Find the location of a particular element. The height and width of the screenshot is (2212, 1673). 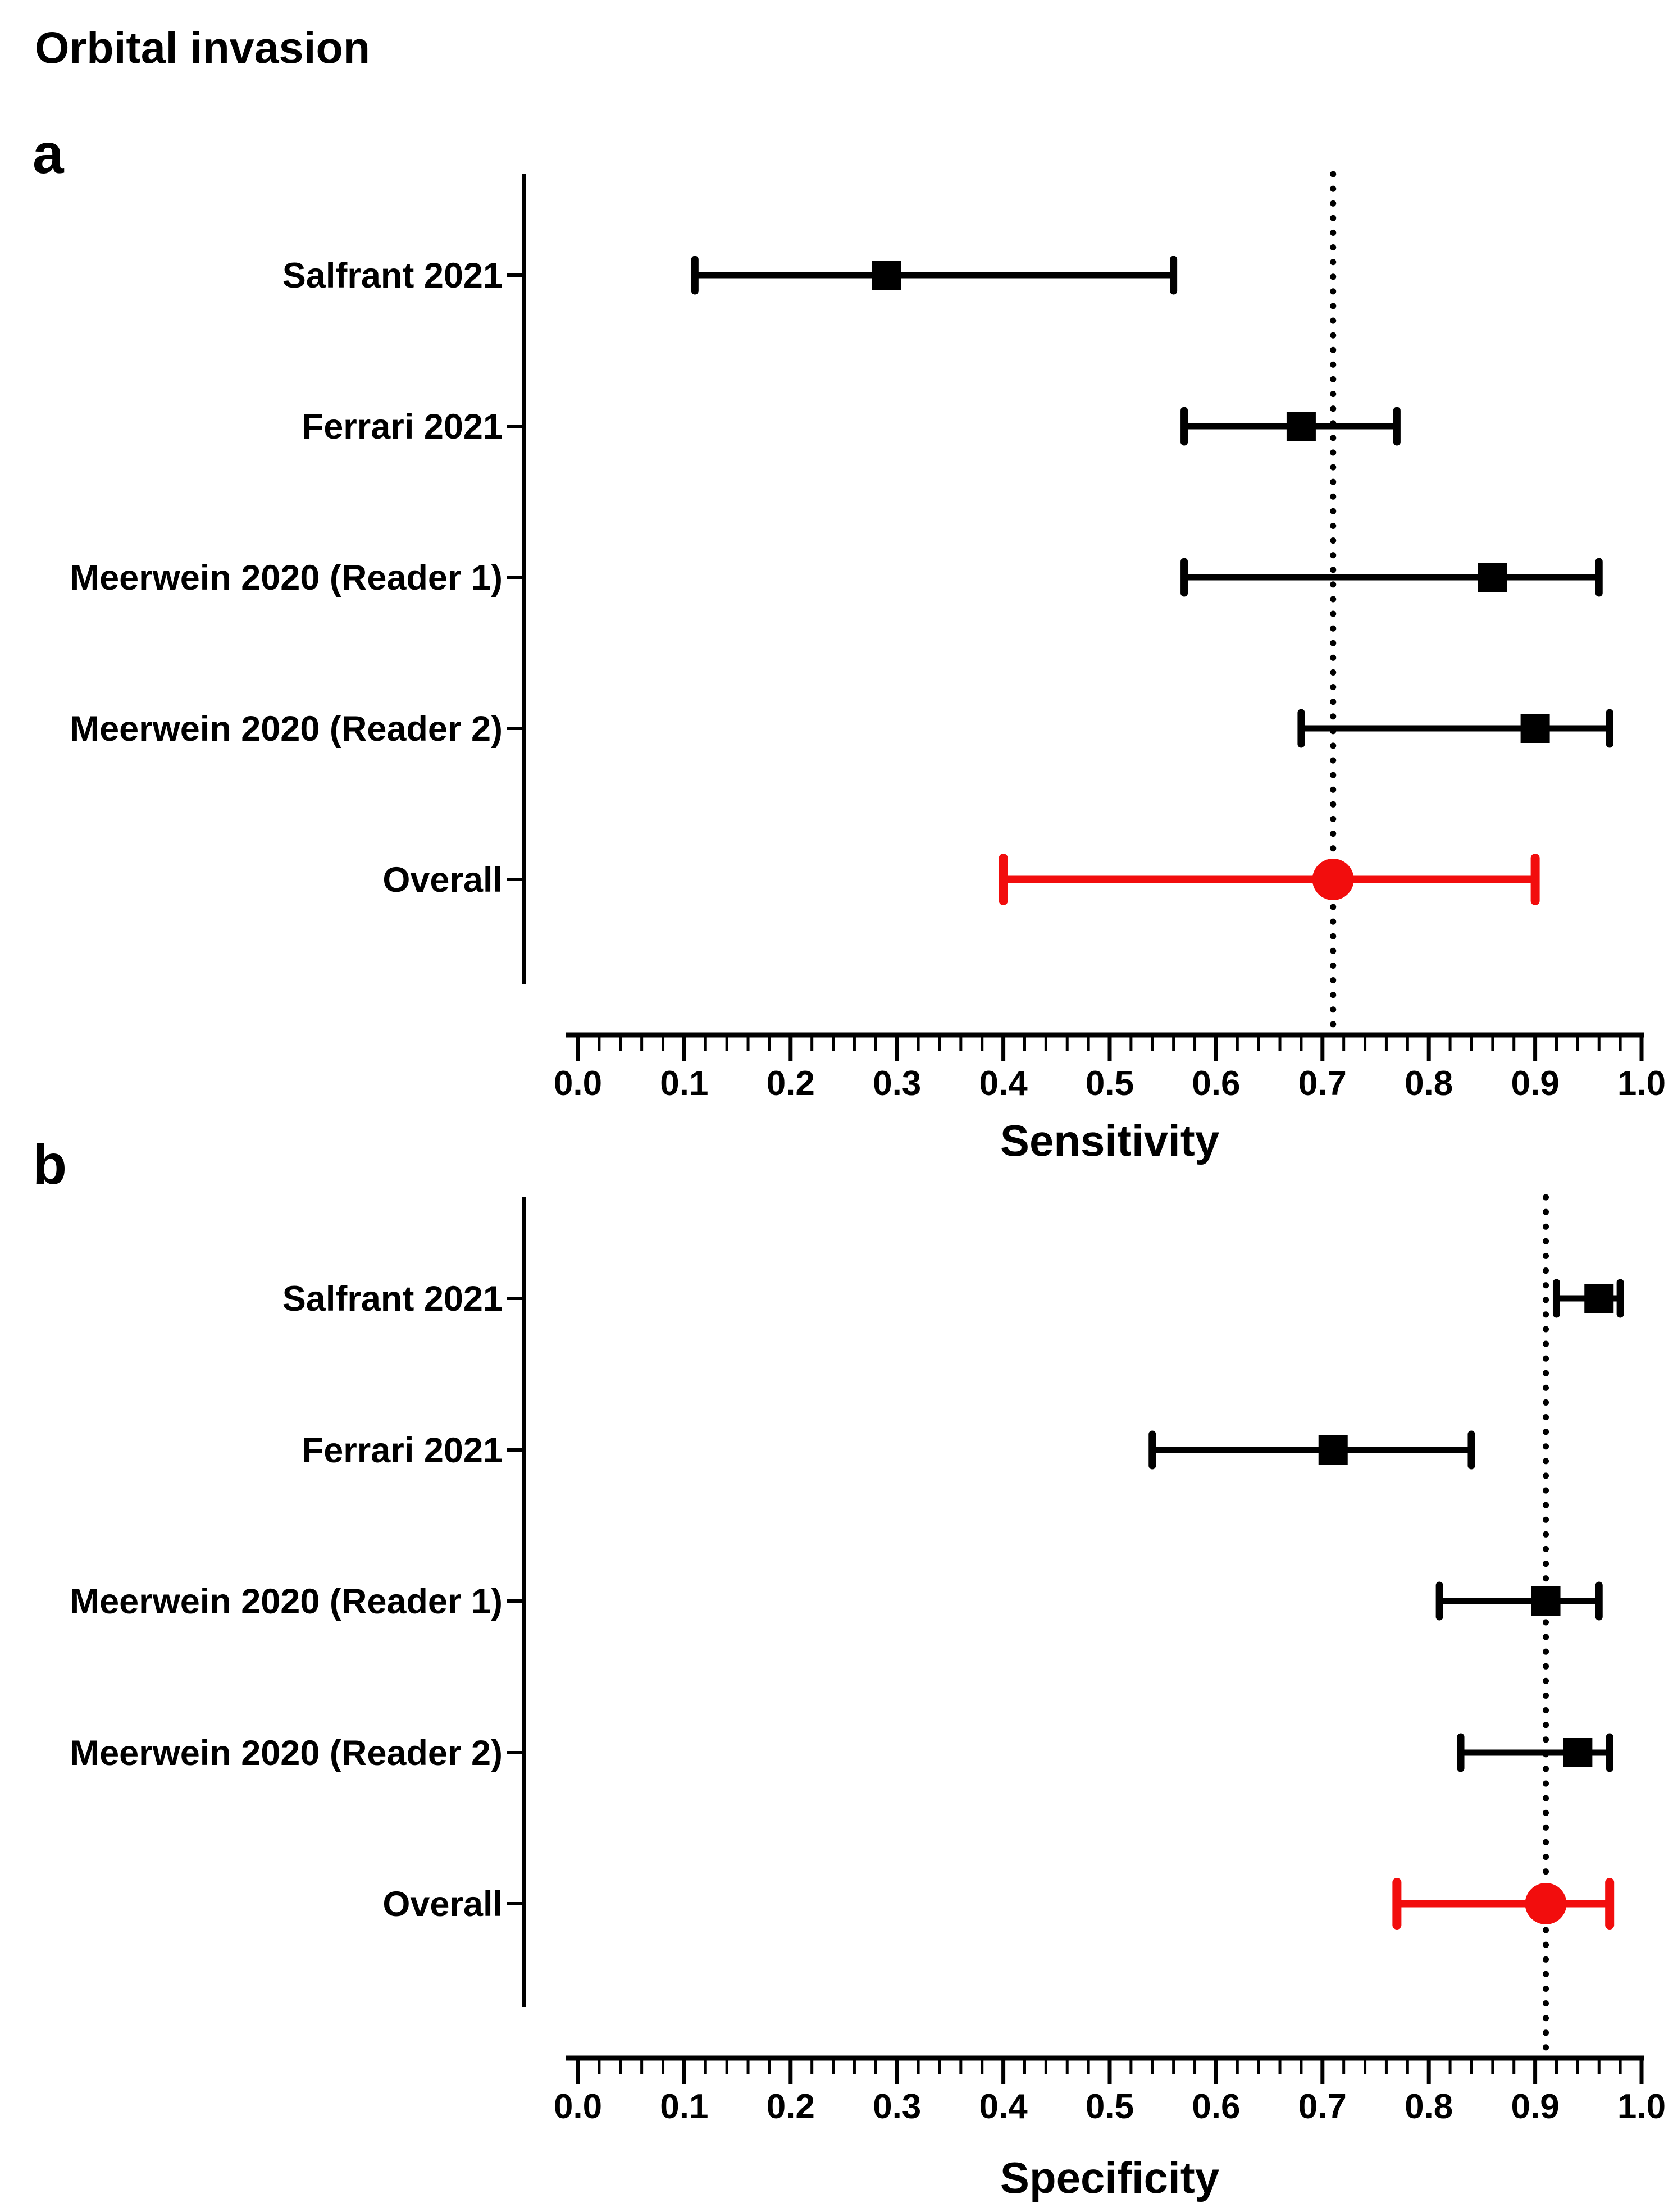

panel-b-xaxis-title: Specificity is located at coordinates (1109, 2177).